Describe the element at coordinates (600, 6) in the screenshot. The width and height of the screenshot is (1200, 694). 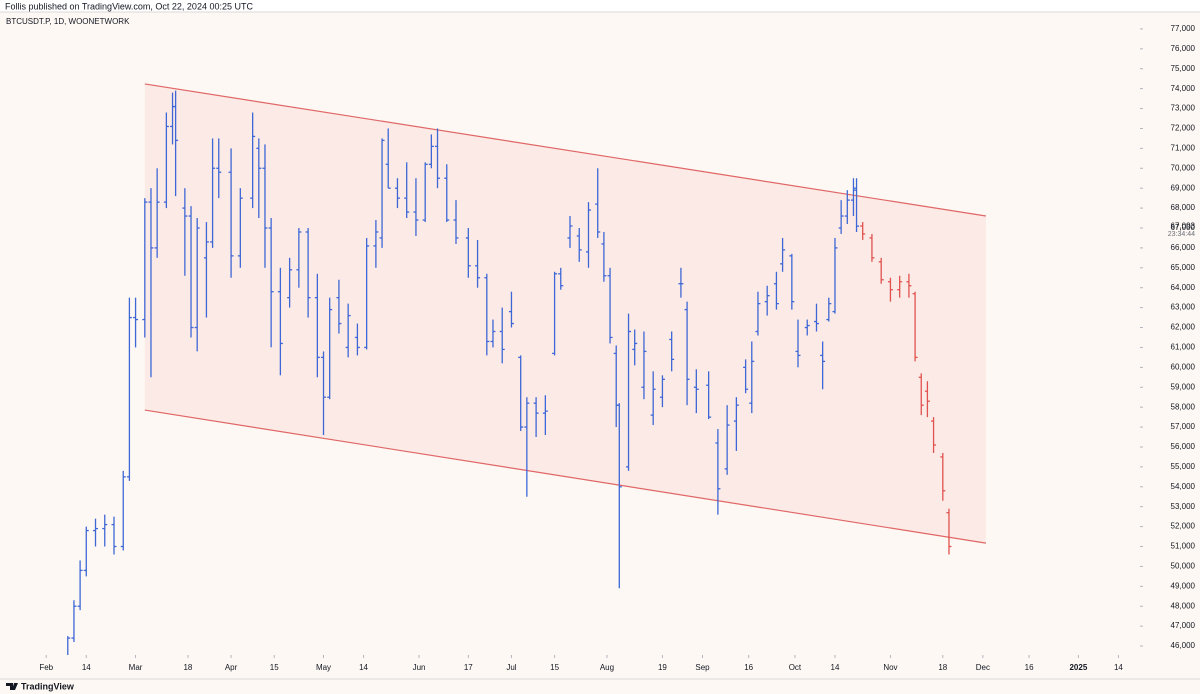
I see `header-bar` at that location.